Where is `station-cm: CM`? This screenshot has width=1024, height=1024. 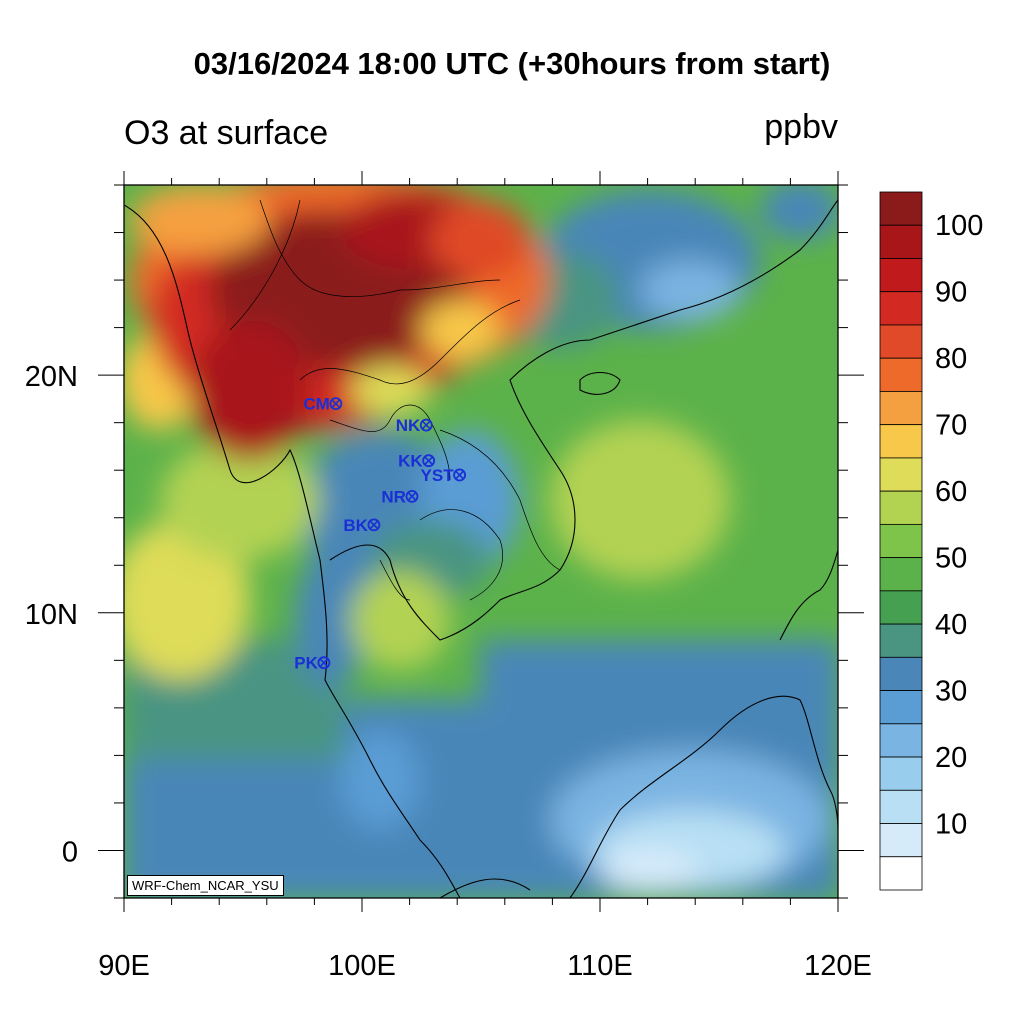
station-cm: CM is located at coordinates (323, 404).